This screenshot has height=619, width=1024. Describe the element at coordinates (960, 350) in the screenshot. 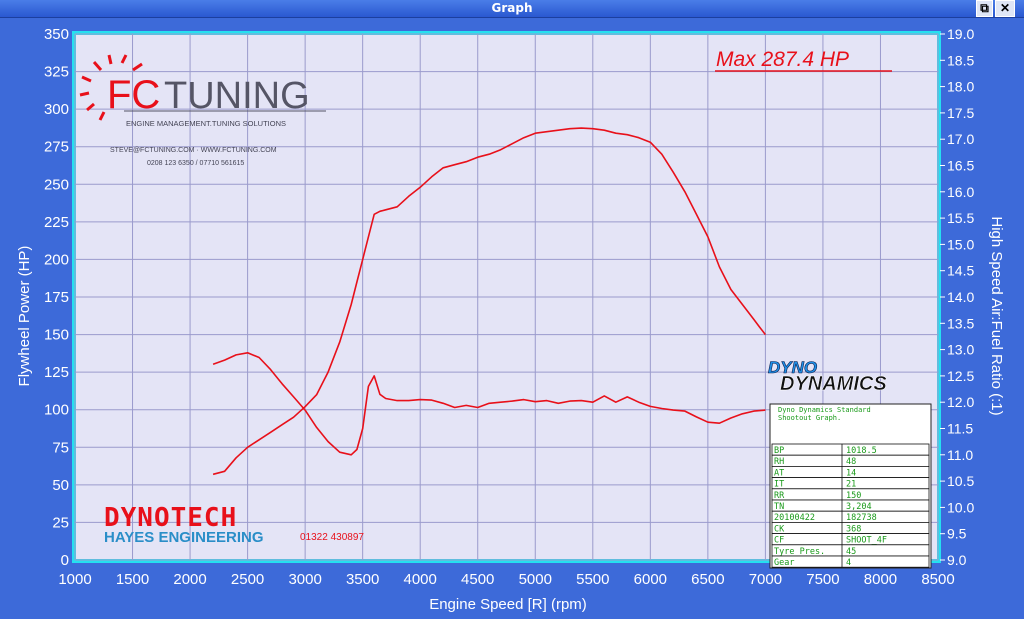

I see `y-right-tick-label: 13.0` at that location.